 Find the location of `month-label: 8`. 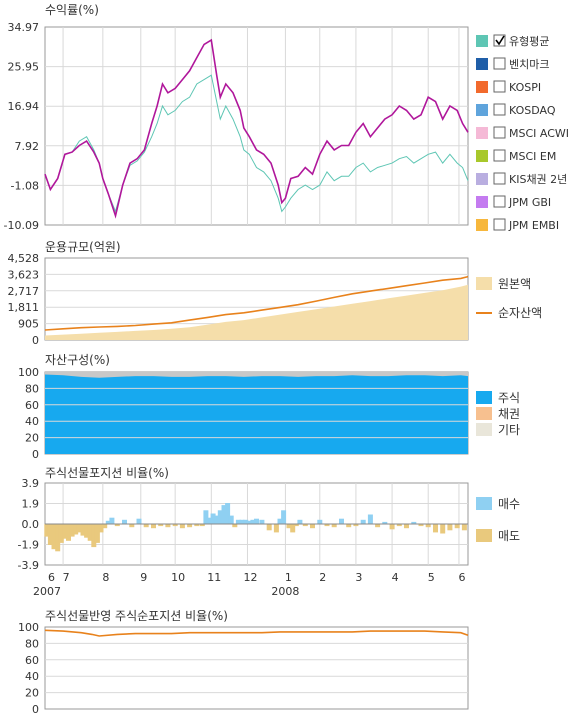

month-label: 8 is located at coordinates (105, 577).